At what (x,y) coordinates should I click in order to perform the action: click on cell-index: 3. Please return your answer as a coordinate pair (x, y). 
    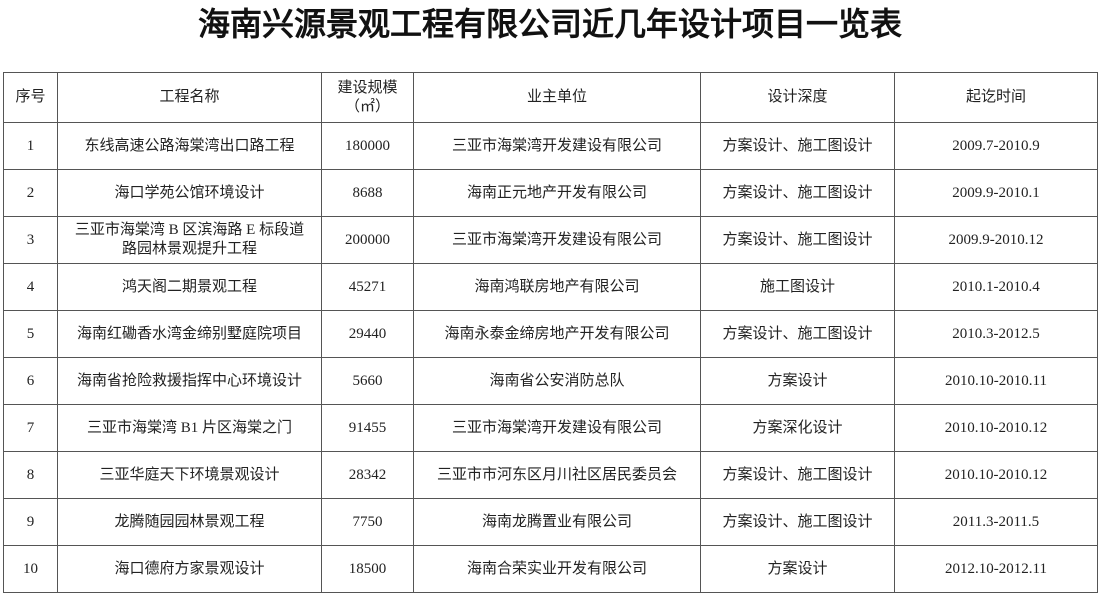
    Looking at the image, I should click on (30, 240).